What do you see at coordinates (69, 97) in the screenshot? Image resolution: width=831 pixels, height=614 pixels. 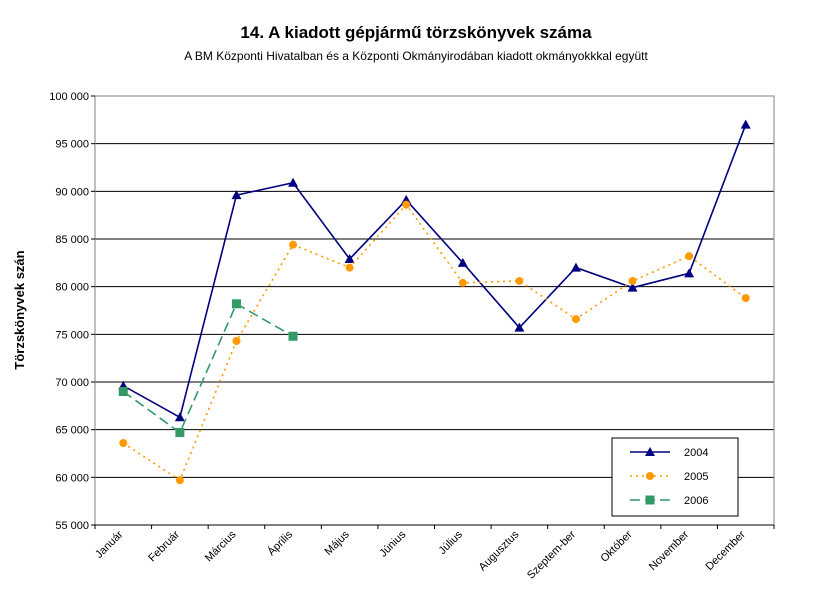 I see `y-tick-label: 100 000` at bounding box center [69, 97].